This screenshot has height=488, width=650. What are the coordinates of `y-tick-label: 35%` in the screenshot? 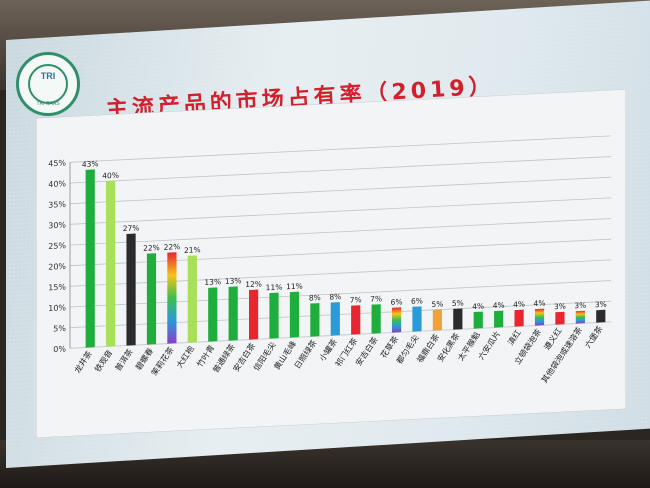 It's located at (57, 205).